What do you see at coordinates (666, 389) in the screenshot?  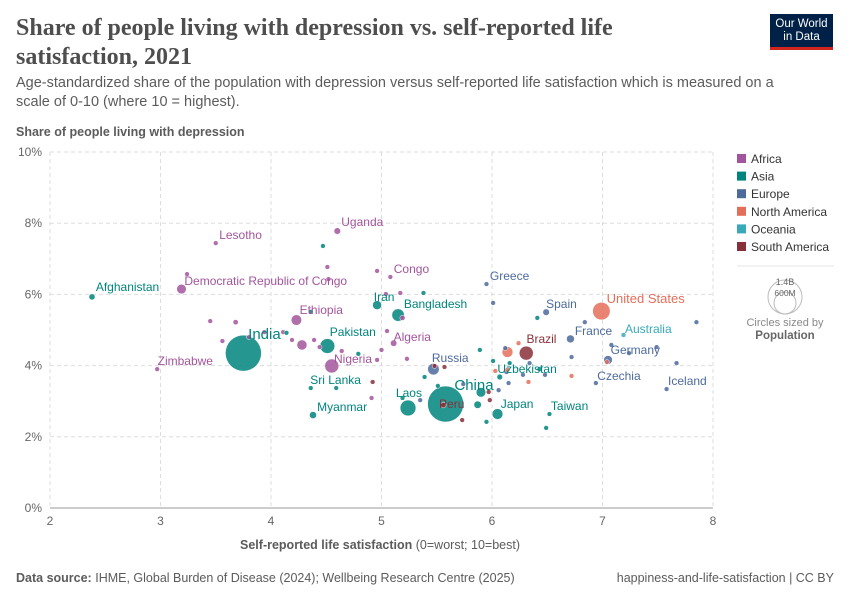 I see `data-point-iceland` at bounding box center [666, 389].